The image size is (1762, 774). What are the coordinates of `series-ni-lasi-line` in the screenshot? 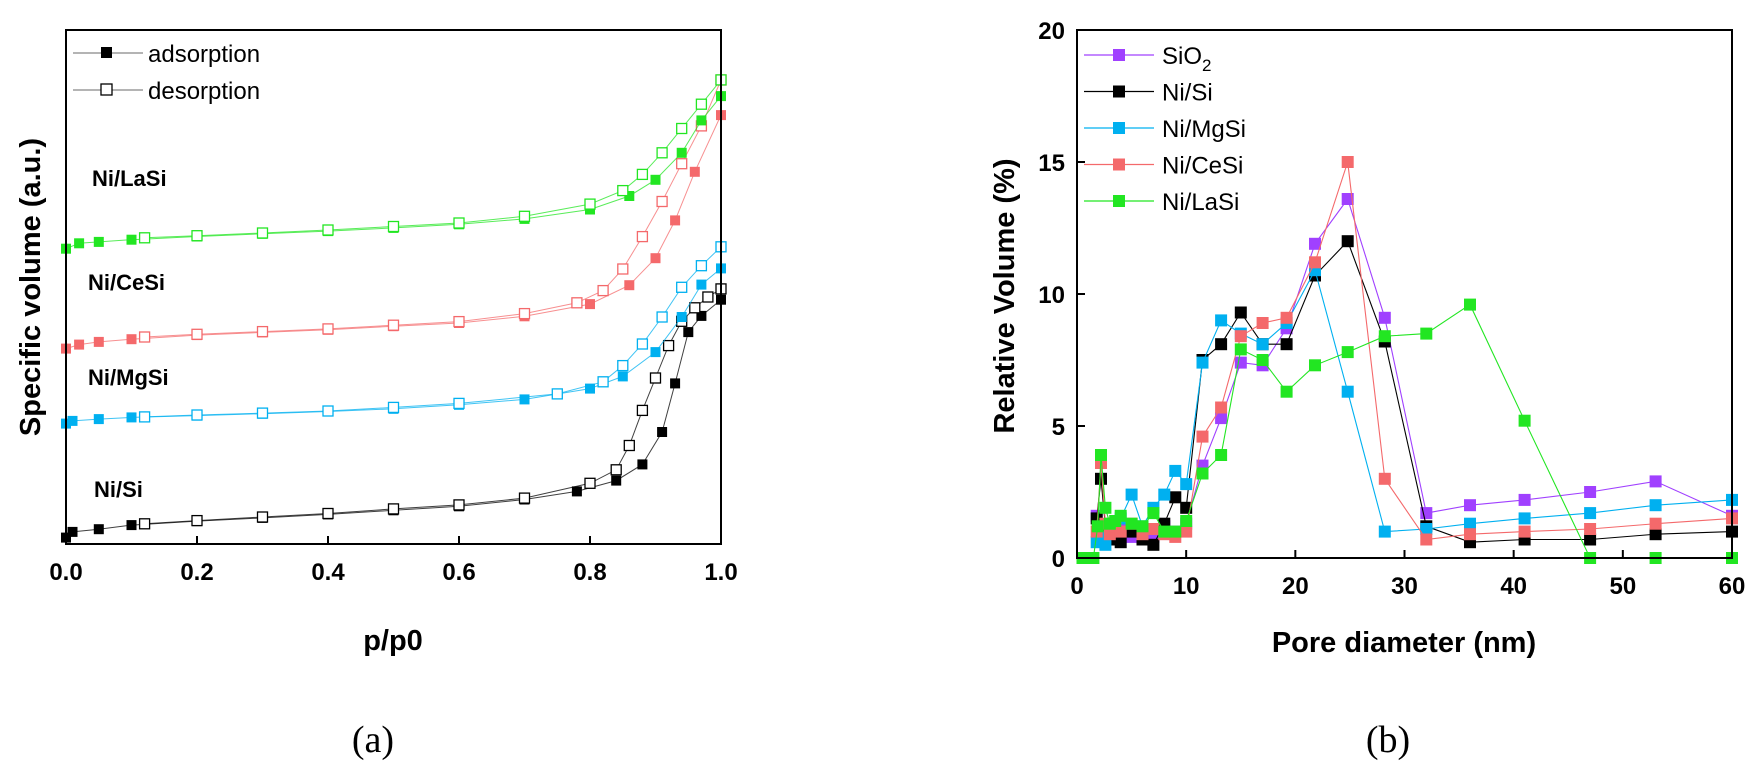 It's located at (1407, 431).